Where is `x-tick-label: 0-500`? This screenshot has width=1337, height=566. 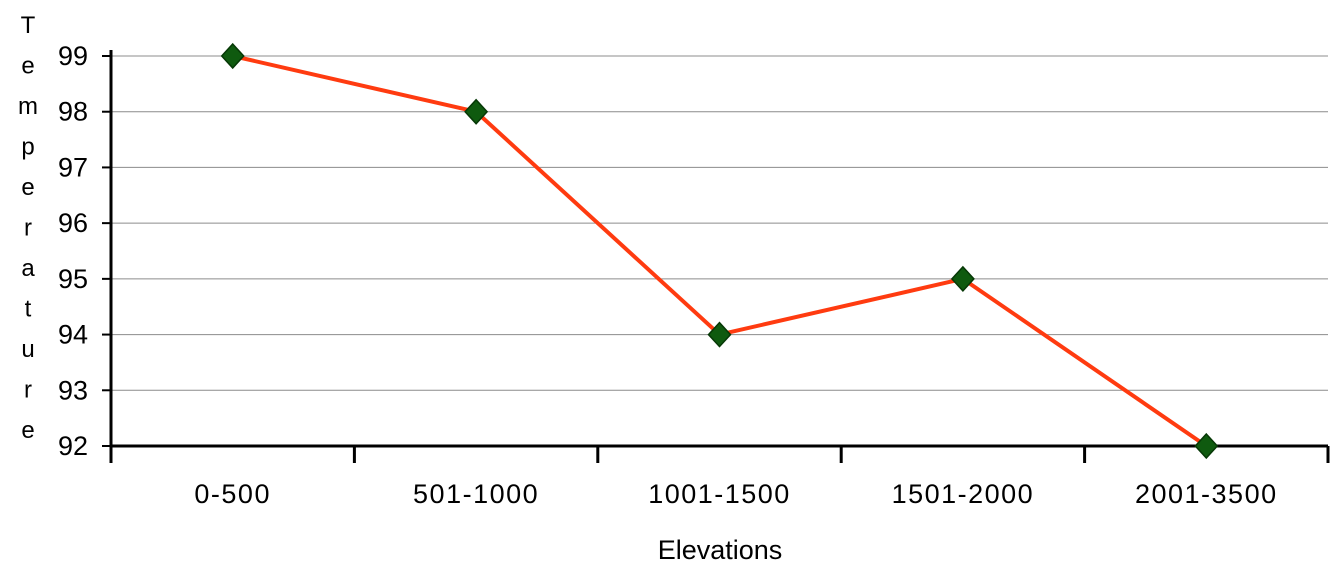 x-tick-label: 0-500 is located at coordinates (232, 494).